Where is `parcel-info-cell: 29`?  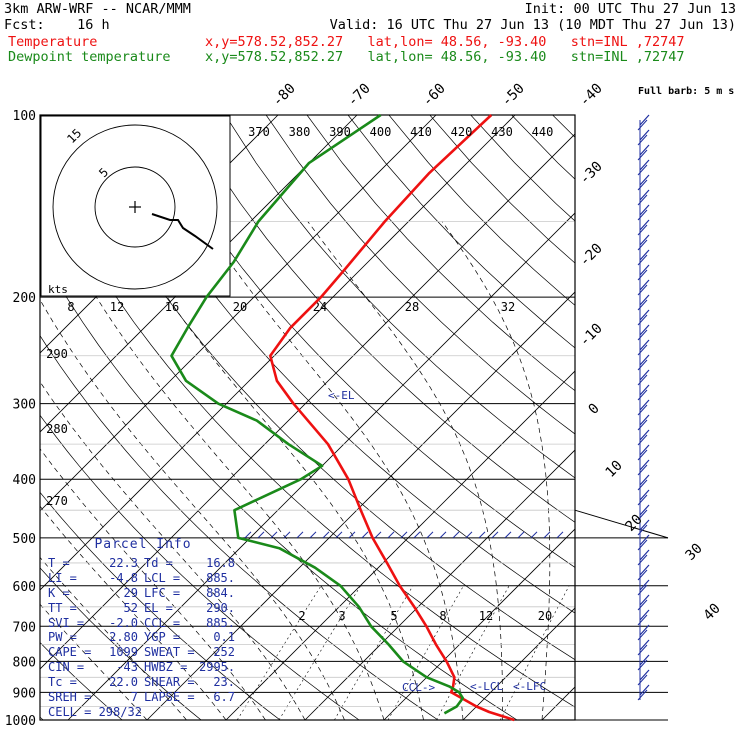
parcel-info-cell: 29 is located at coordinates (130, 592).